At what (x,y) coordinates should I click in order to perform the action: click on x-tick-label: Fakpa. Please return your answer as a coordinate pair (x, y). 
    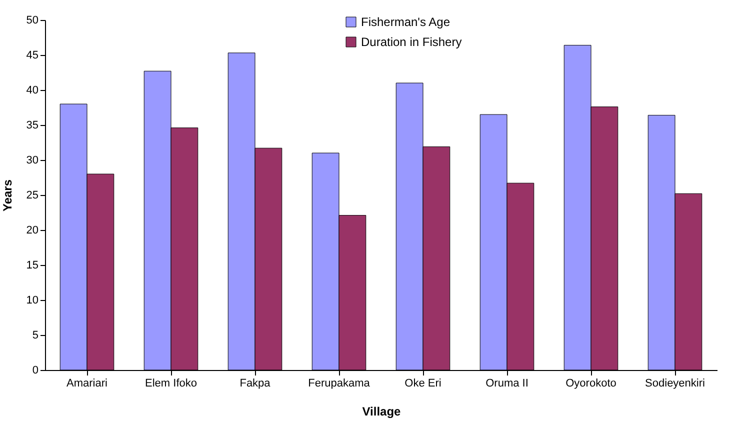
    Looking at the image, I should click on (256, 384).